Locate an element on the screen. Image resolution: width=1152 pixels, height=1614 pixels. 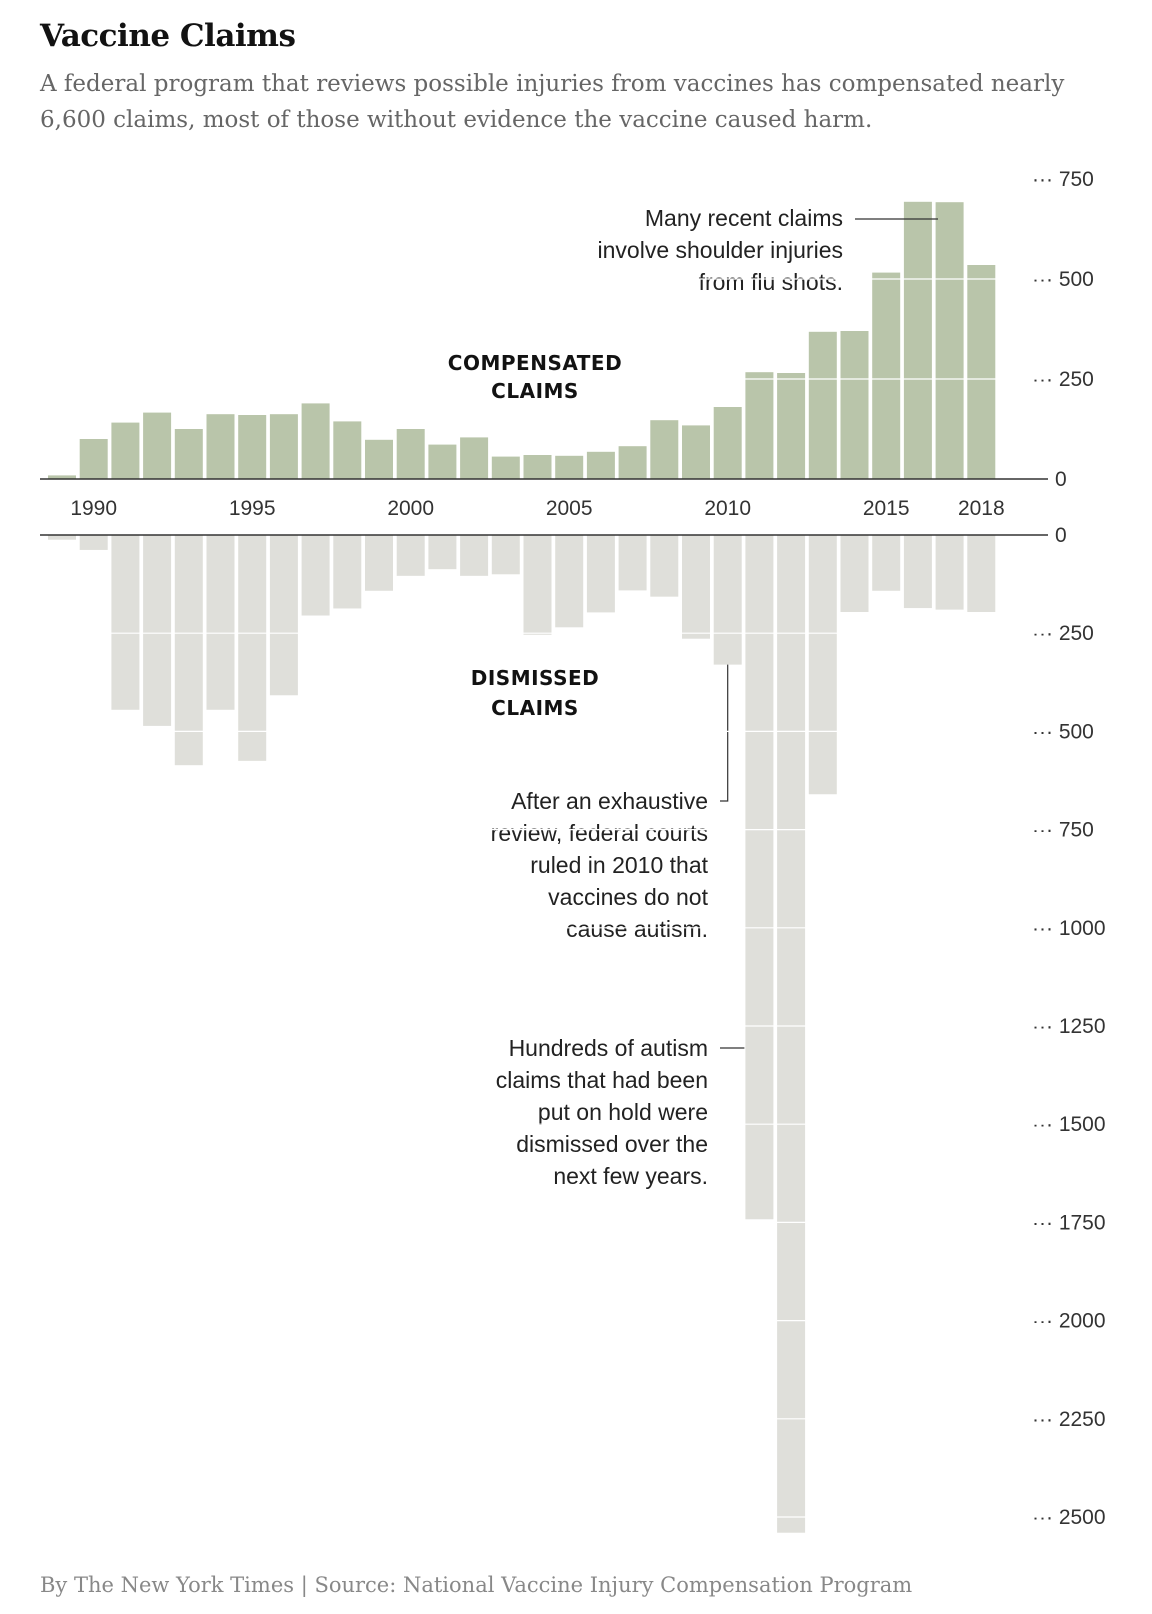
axes is located at coordinates (544, 507).